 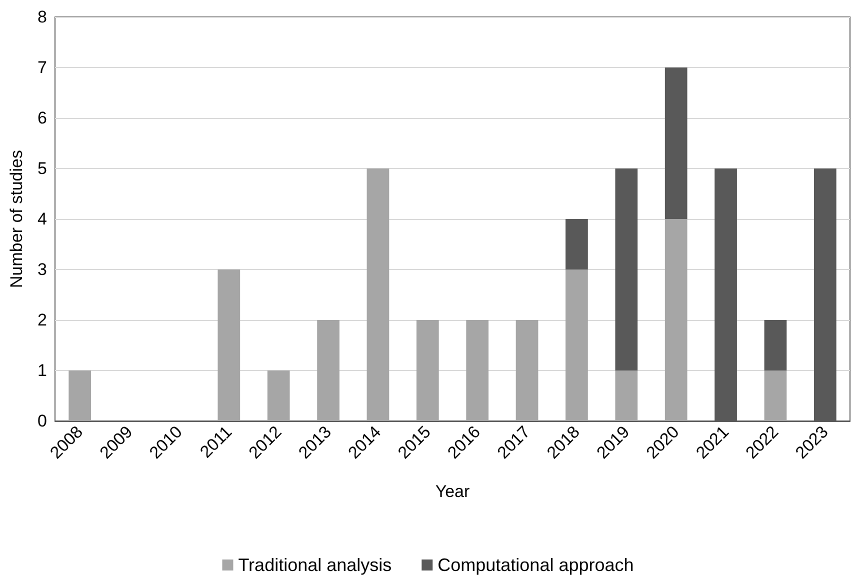 I want to click on y-tick-label: 0, so click(x=42, y=421).